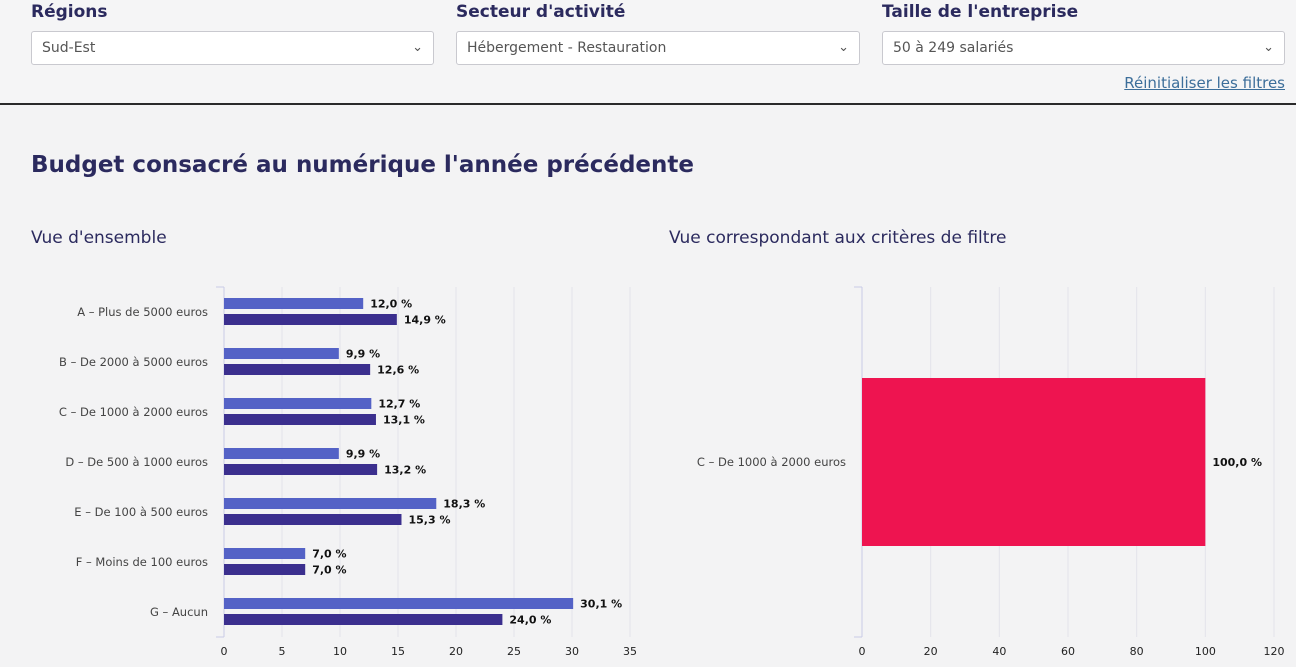 This screenshot has width=1296, height=667. I want to click on data-label: 13,2 %, so click(405, 470).